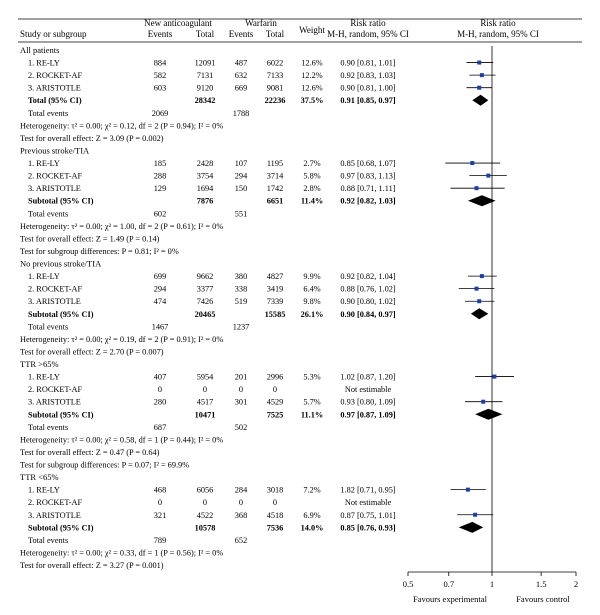 The width and height of the screenshot is (600, 615). What do you see at coordinates (241, 289) in the screenshot?
I see `events-warfarin: 338` at bounding box center [241, 289].